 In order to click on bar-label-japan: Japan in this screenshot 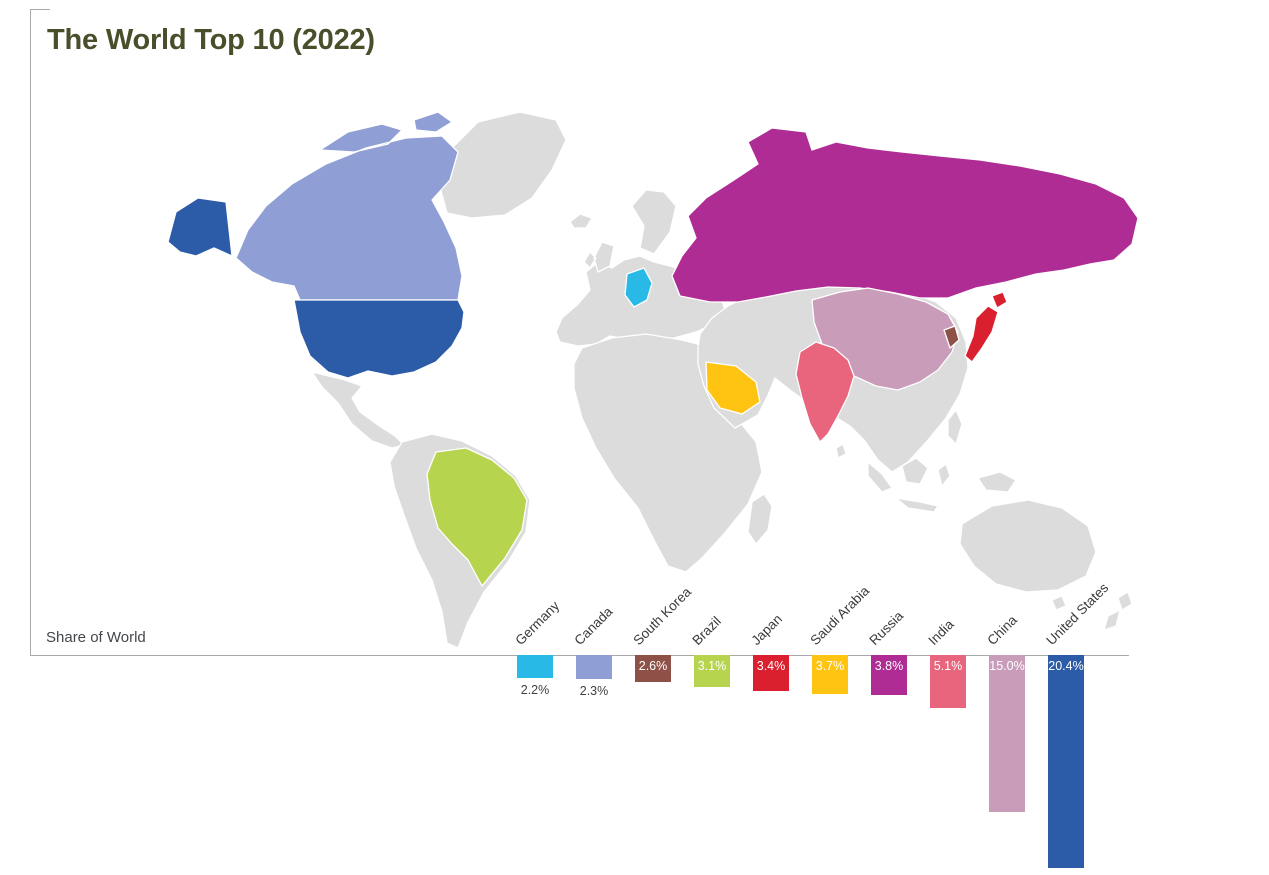, I will do `click(767, 629)`.